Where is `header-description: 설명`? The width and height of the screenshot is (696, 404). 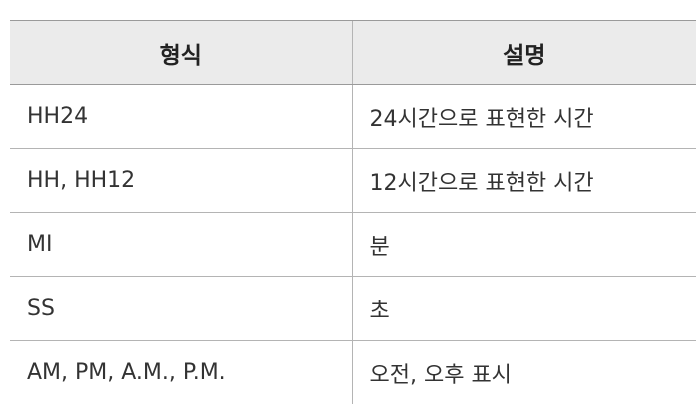 header-description: 설명 is located at coordinates (524, 53).